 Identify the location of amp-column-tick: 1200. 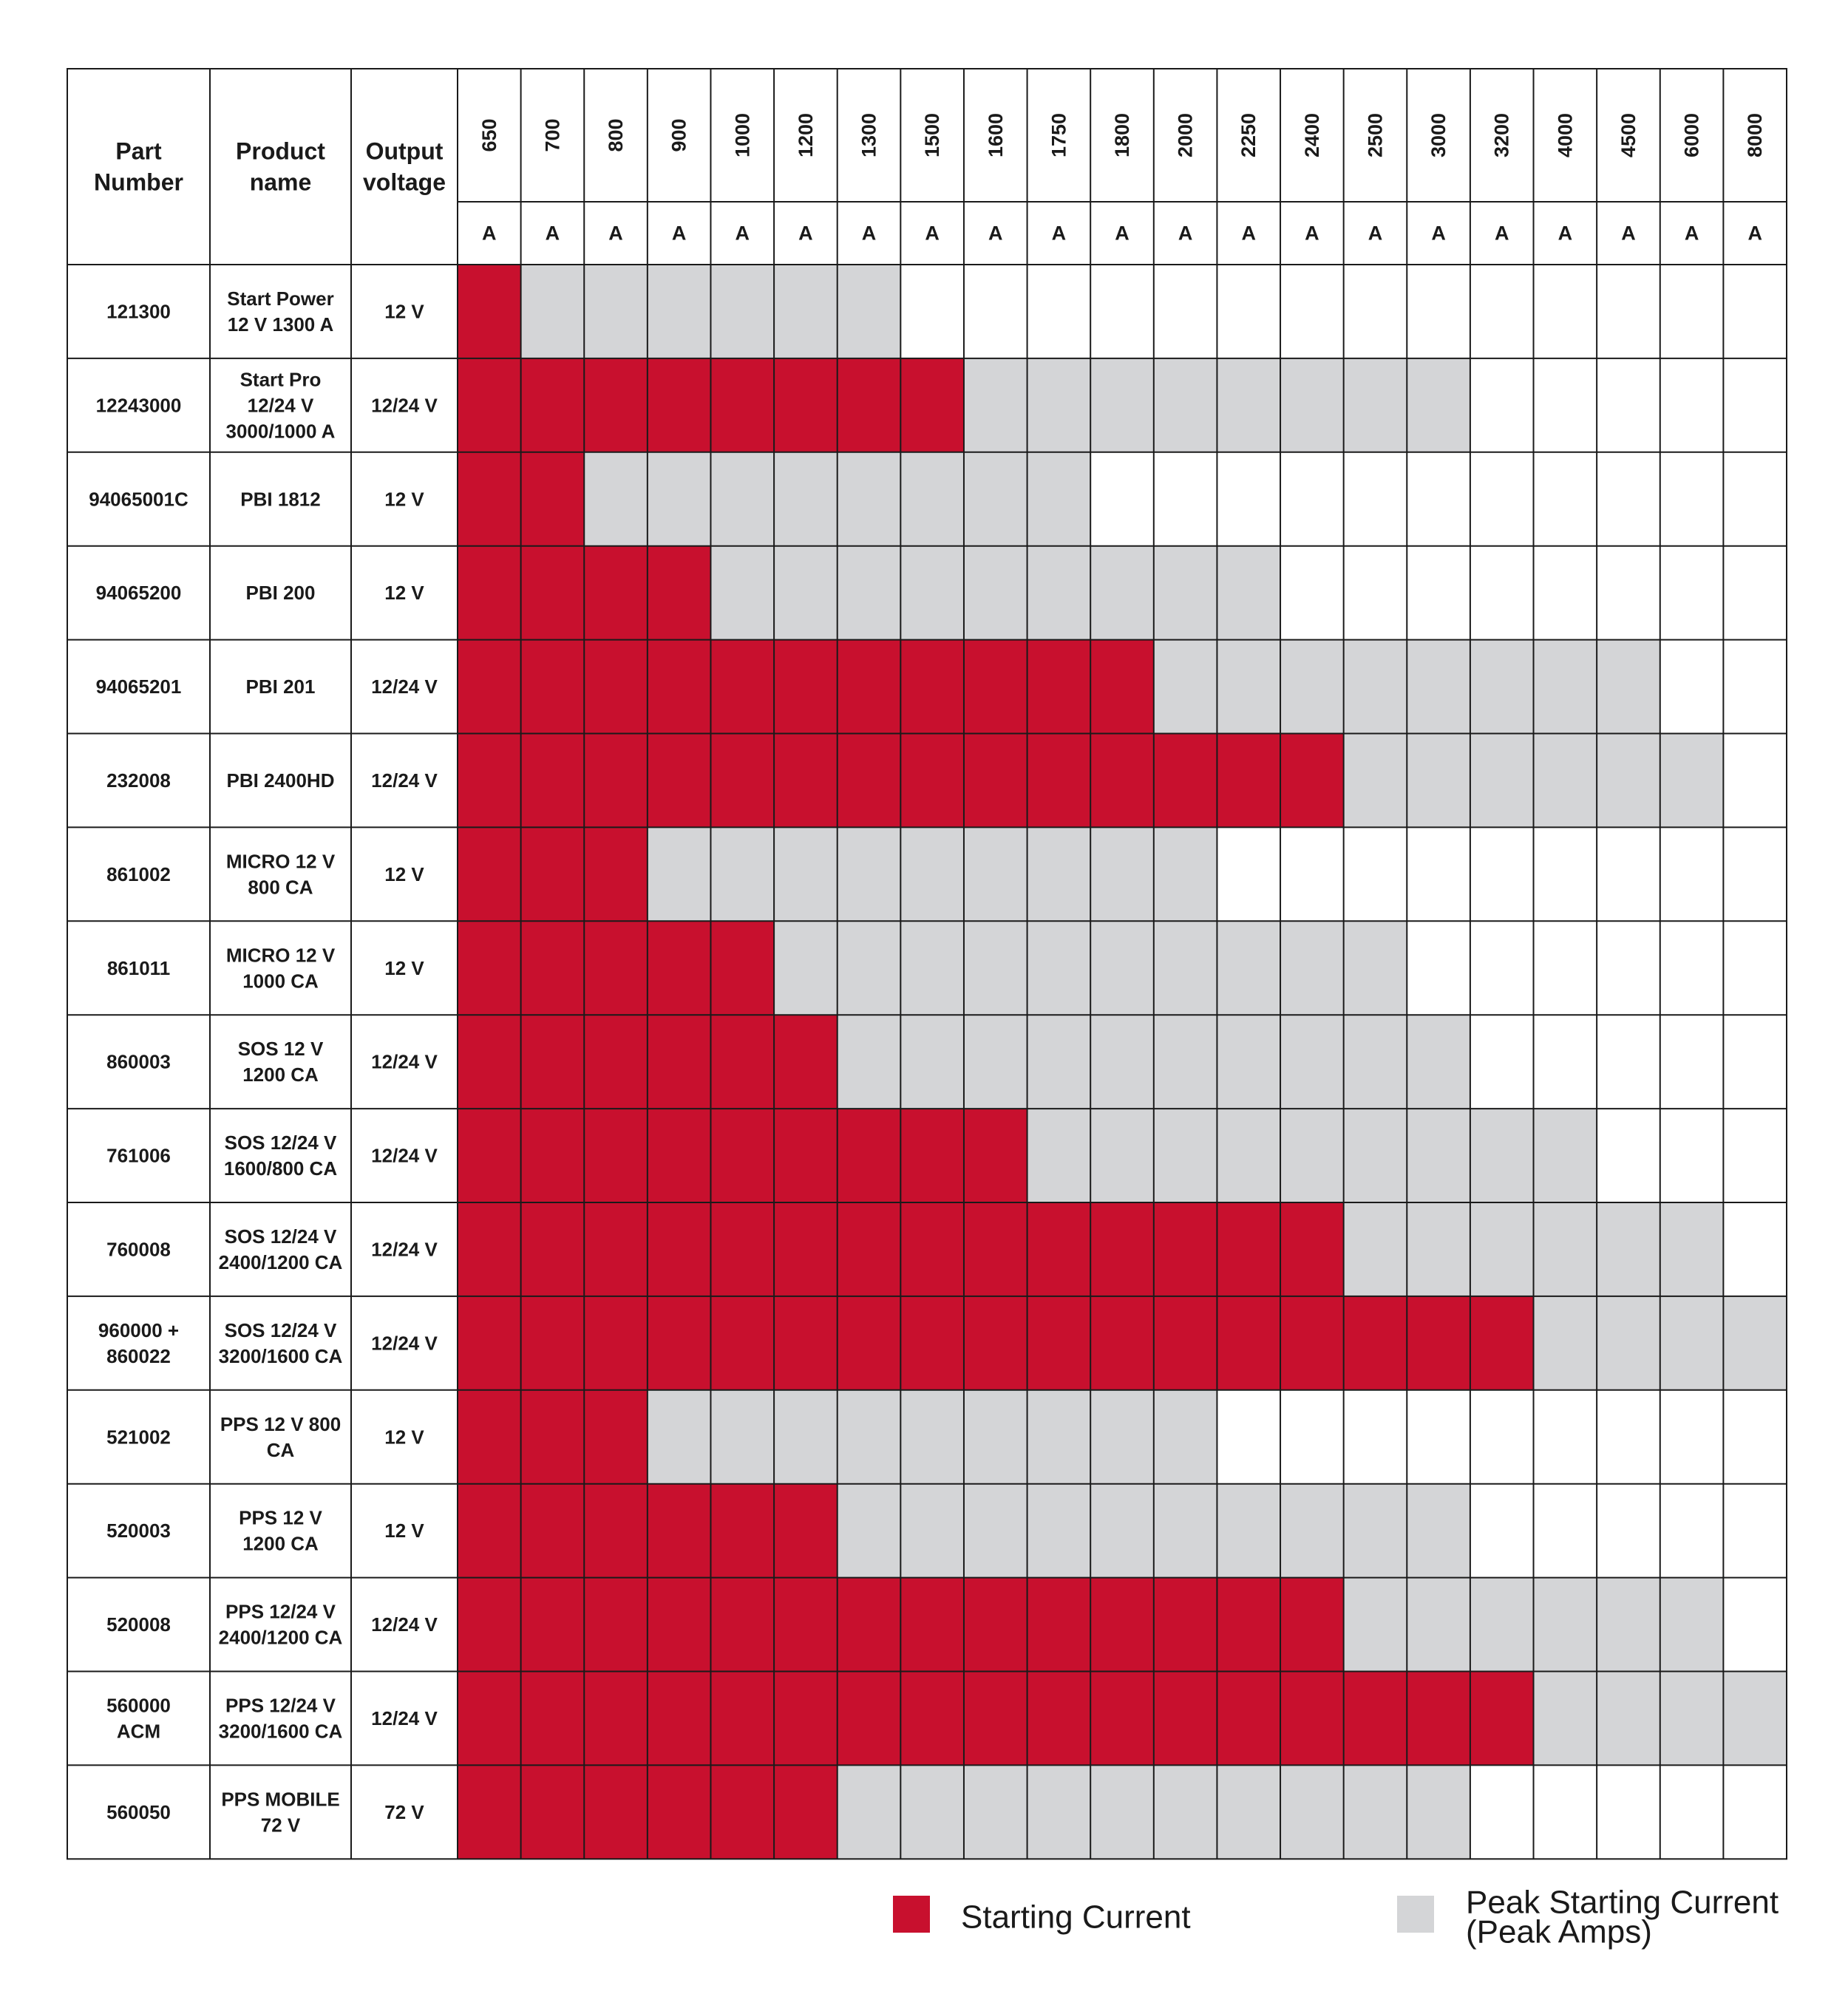
(806, 135).